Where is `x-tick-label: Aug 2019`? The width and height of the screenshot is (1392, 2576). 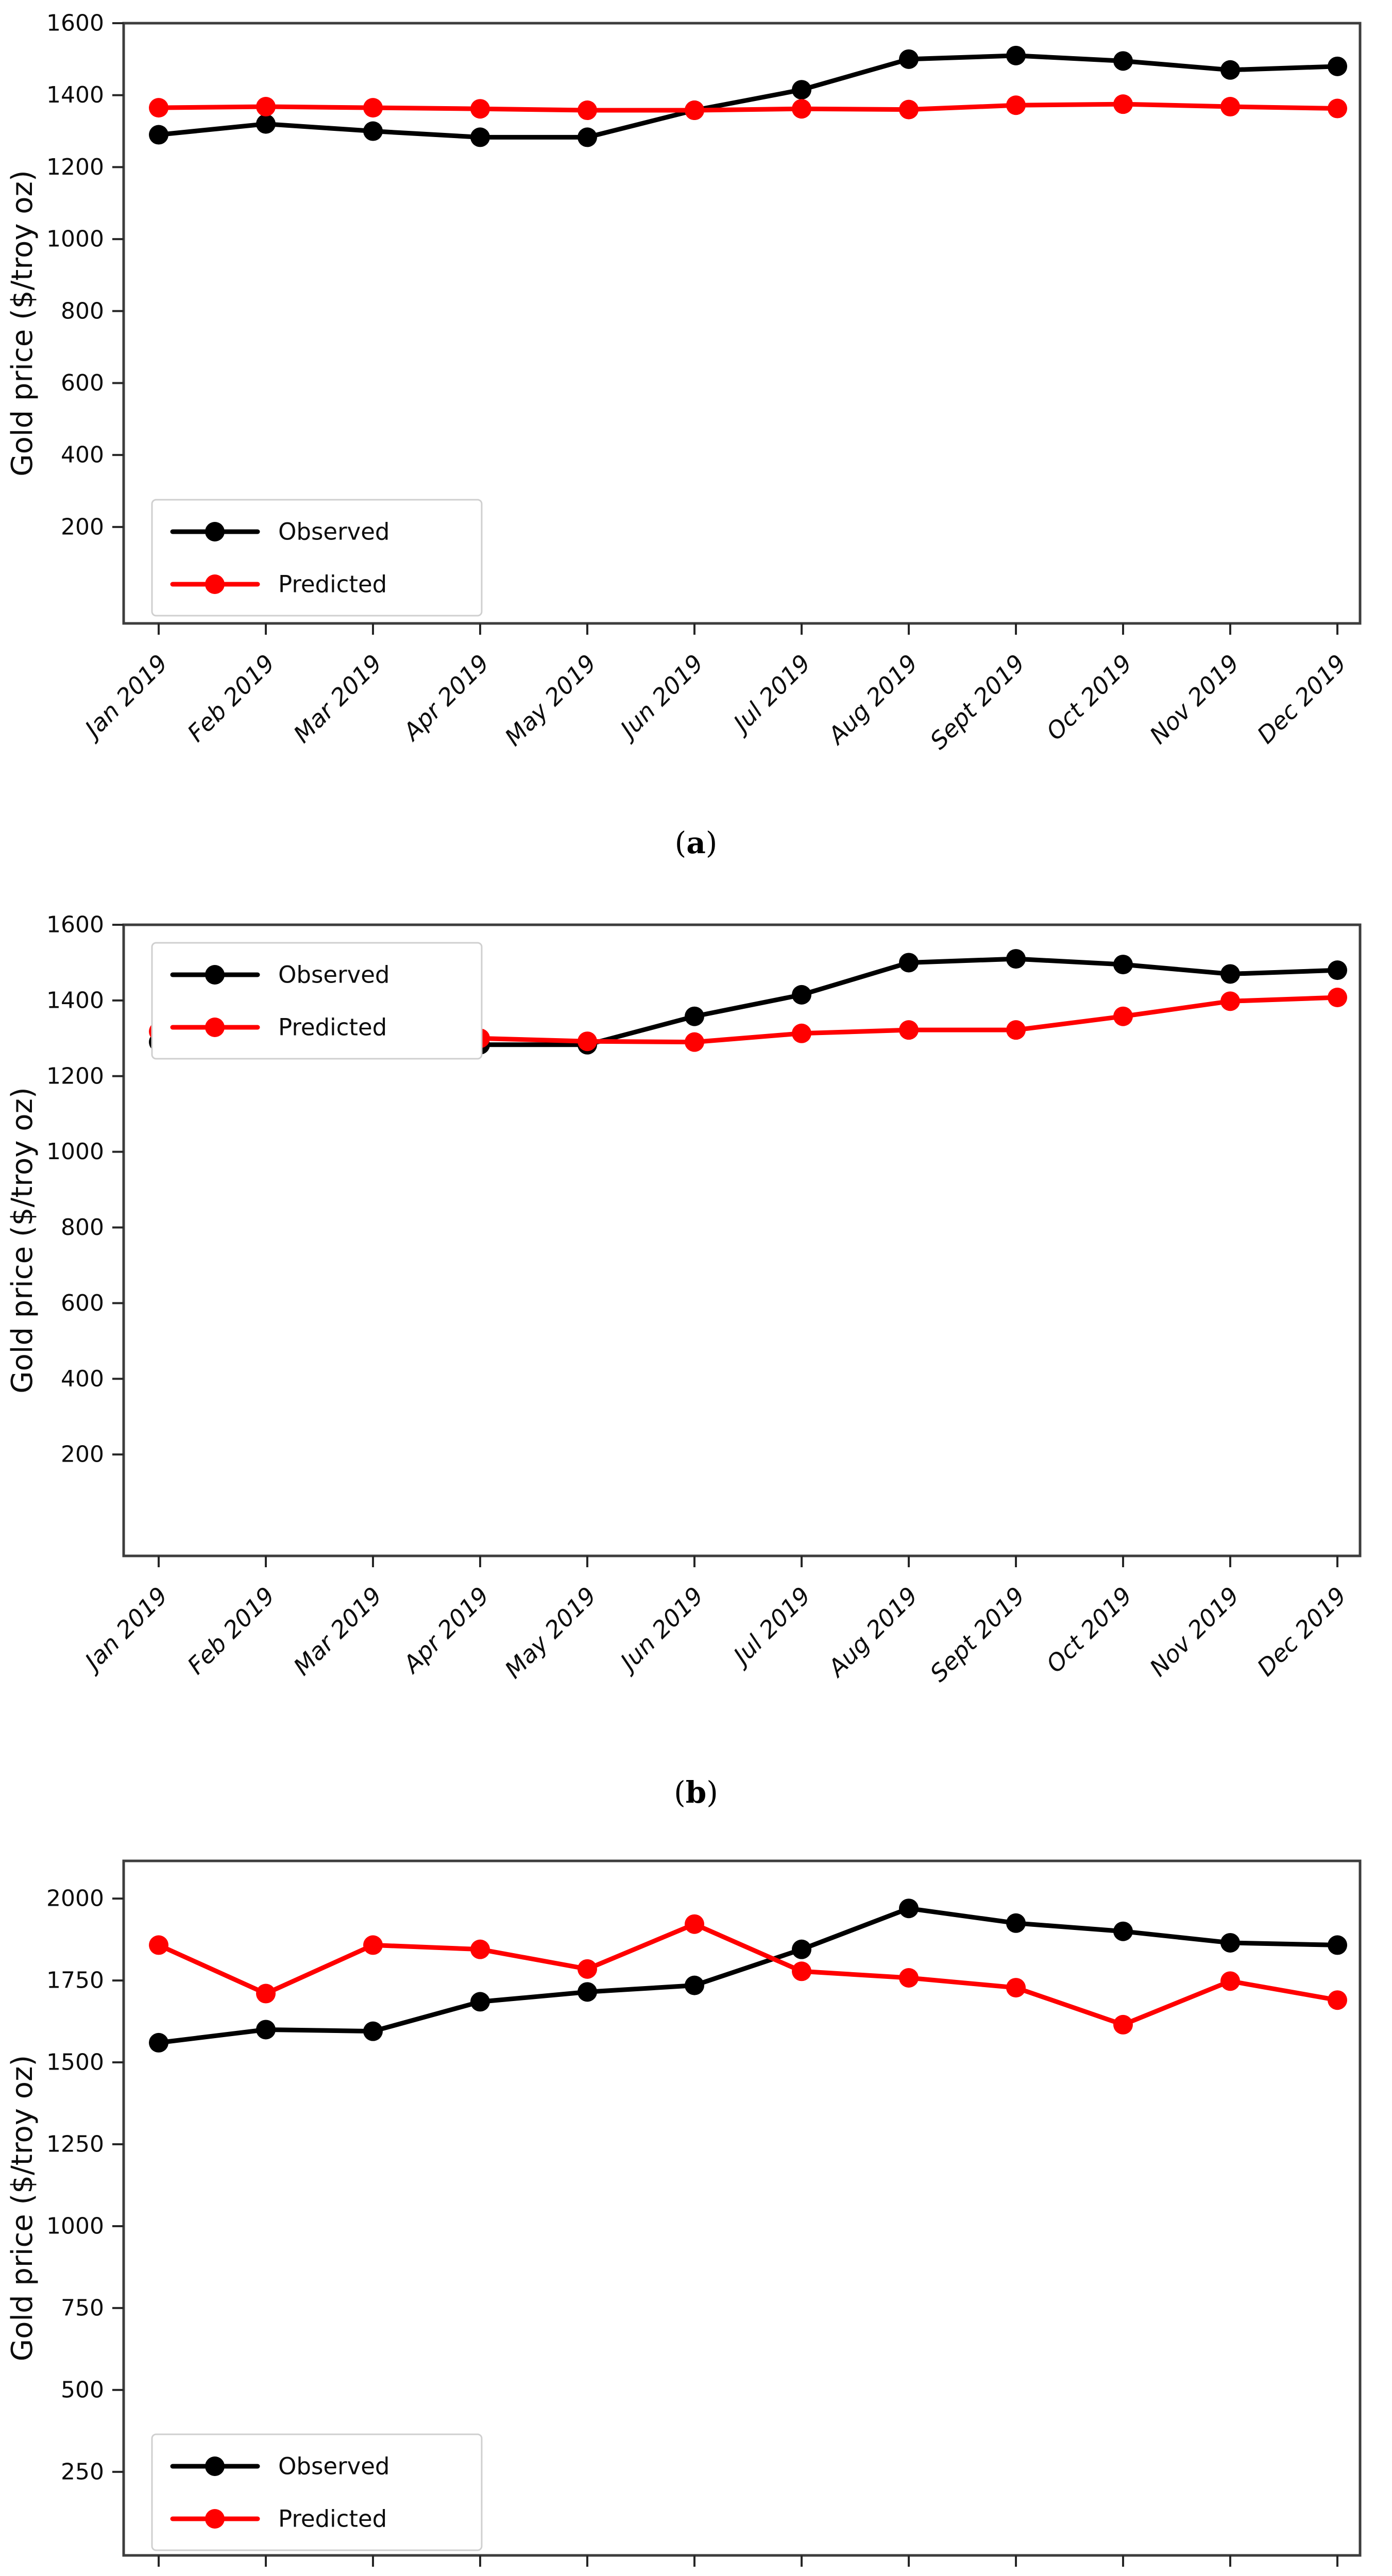 x-tick-label: Aug 2019 is located at coordinates (872, 1632).